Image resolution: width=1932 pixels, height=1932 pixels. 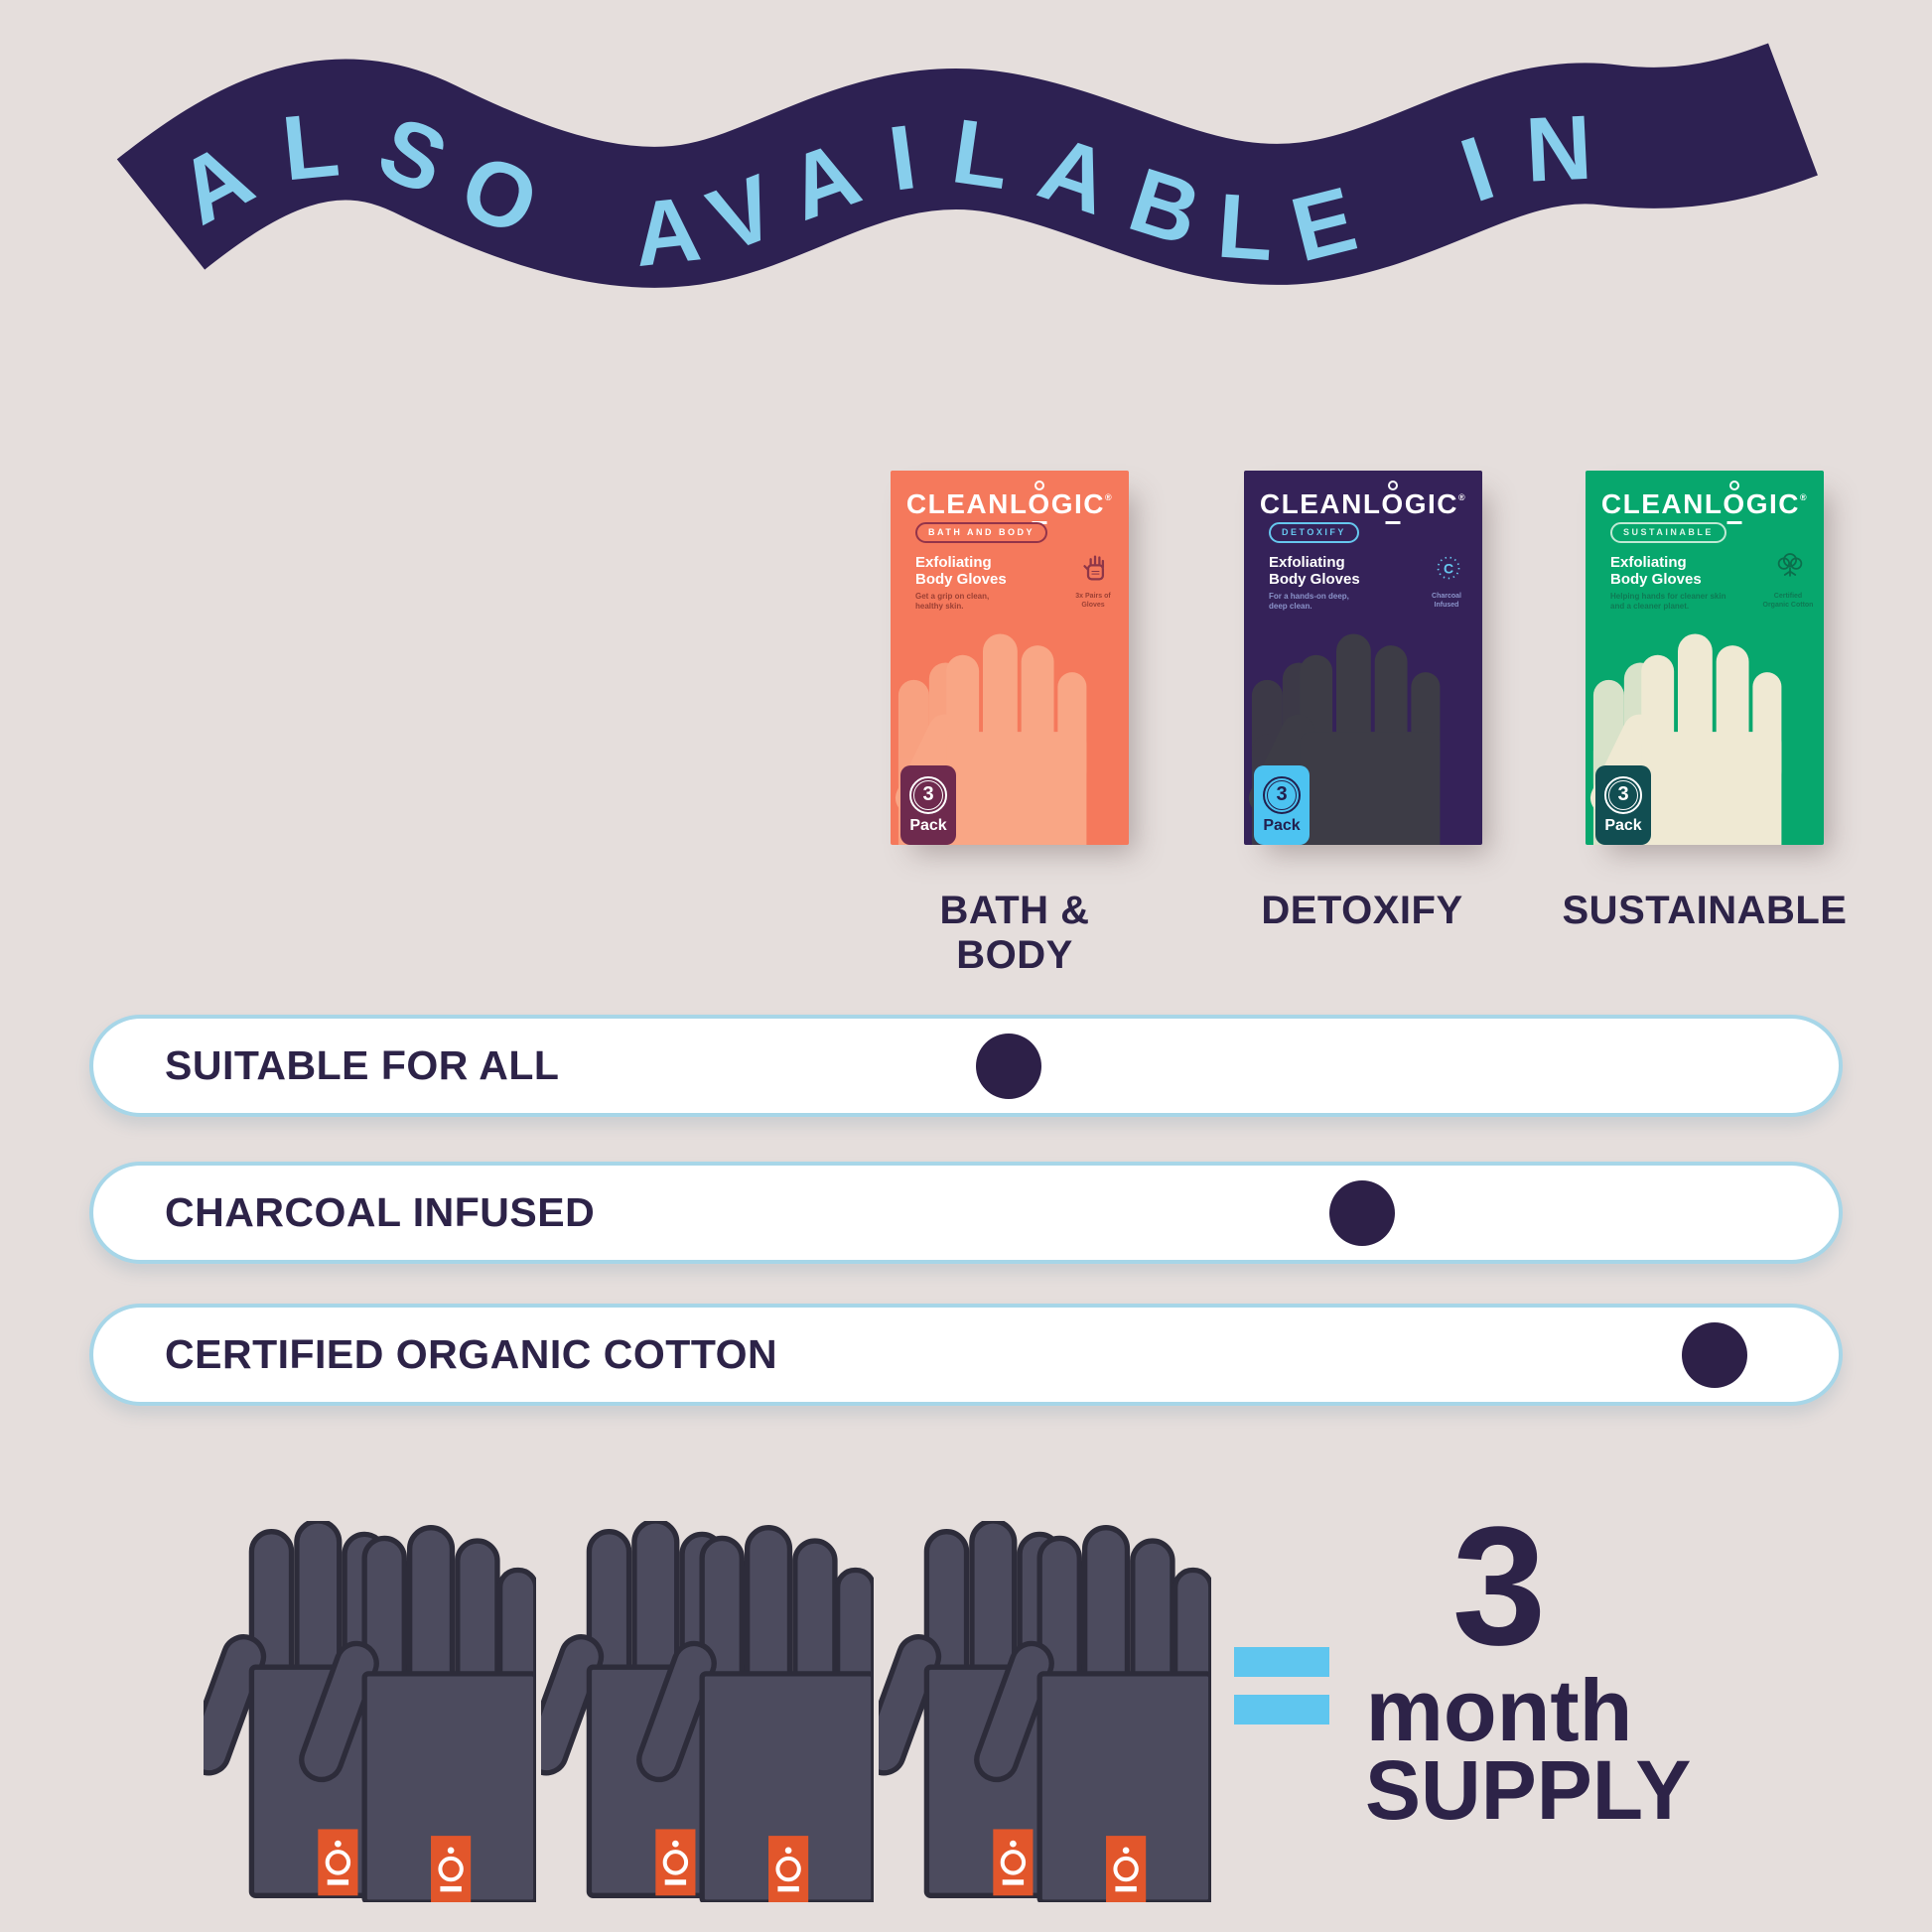 What do you see at coordinates (1015, 933) in the screenshot?
I see `column-label-bath-body: BATH & BODY` at bounding box center [1015, 933].